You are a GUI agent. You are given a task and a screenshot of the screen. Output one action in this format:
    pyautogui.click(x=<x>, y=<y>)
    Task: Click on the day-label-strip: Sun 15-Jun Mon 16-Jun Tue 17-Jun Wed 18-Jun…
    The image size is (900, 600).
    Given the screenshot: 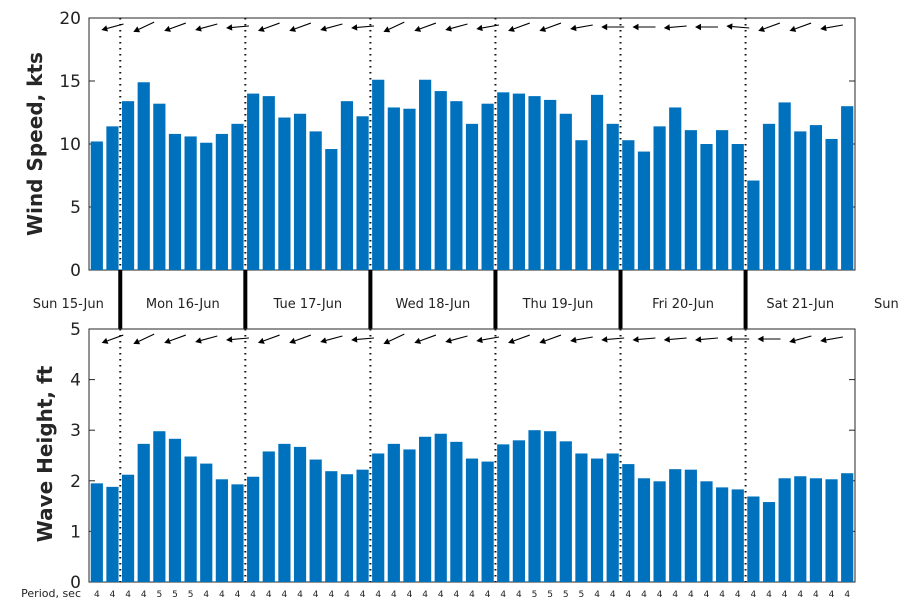 What is the action you would take?
    pyautogui.click(x=466, y=299)
    